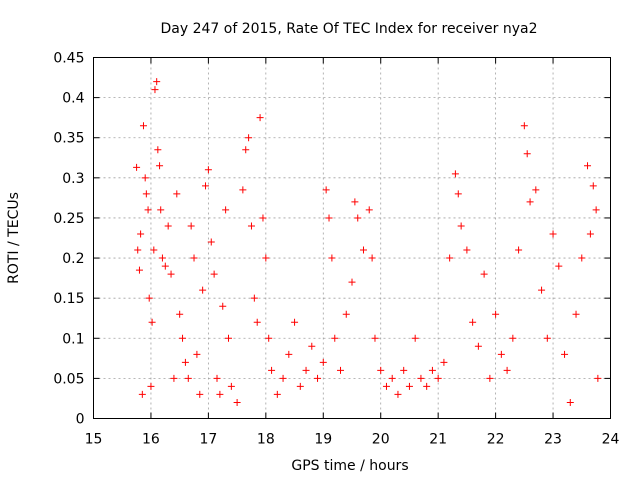 This screenshot has width=640, height=480. What do you see at coordinates (68, 139) in the screenshot?
I see `y-tick-label: 0.35` at bounding box center [68, 139].